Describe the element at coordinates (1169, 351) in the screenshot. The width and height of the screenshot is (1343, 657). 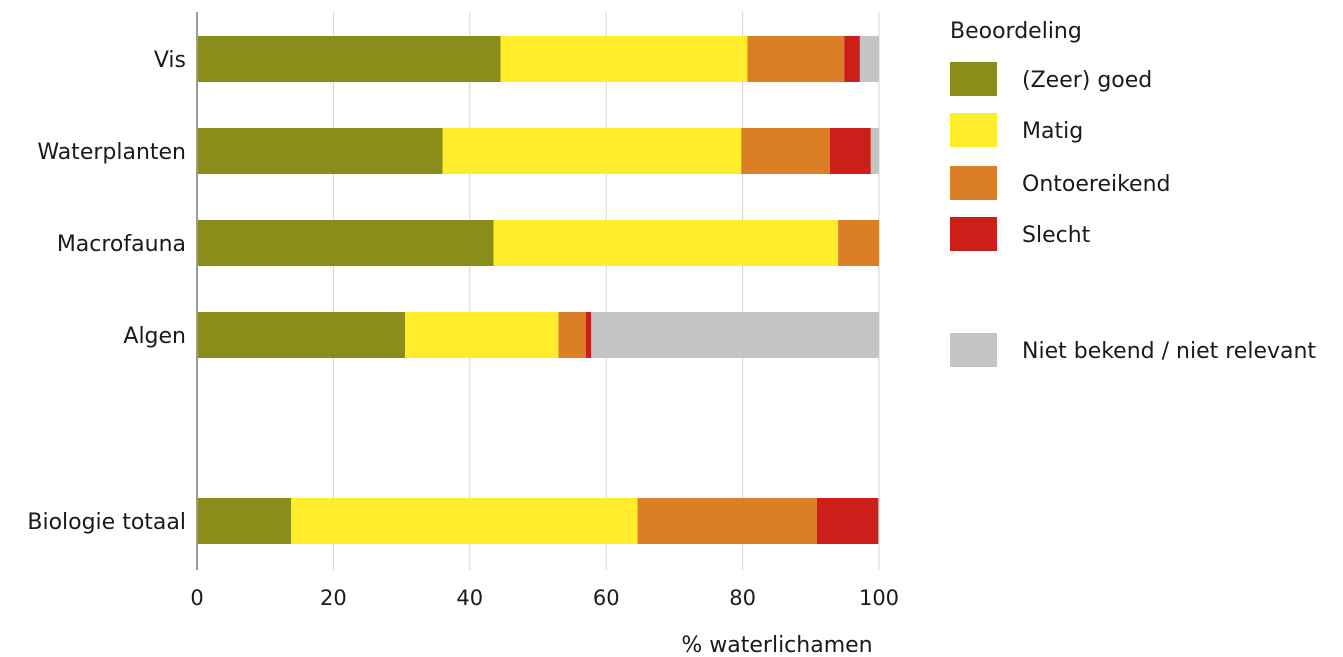
I see `legend-label-4: Niet bekend / niet relevant` at that location.